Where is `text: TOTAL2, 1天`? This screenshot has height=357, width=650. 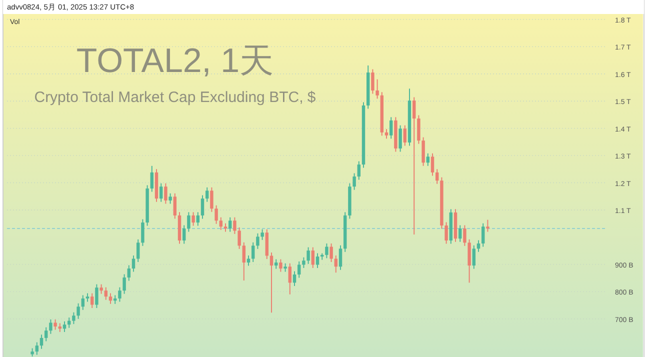
text: TOTAL2, 1天 is located at coordinates (175, 61).